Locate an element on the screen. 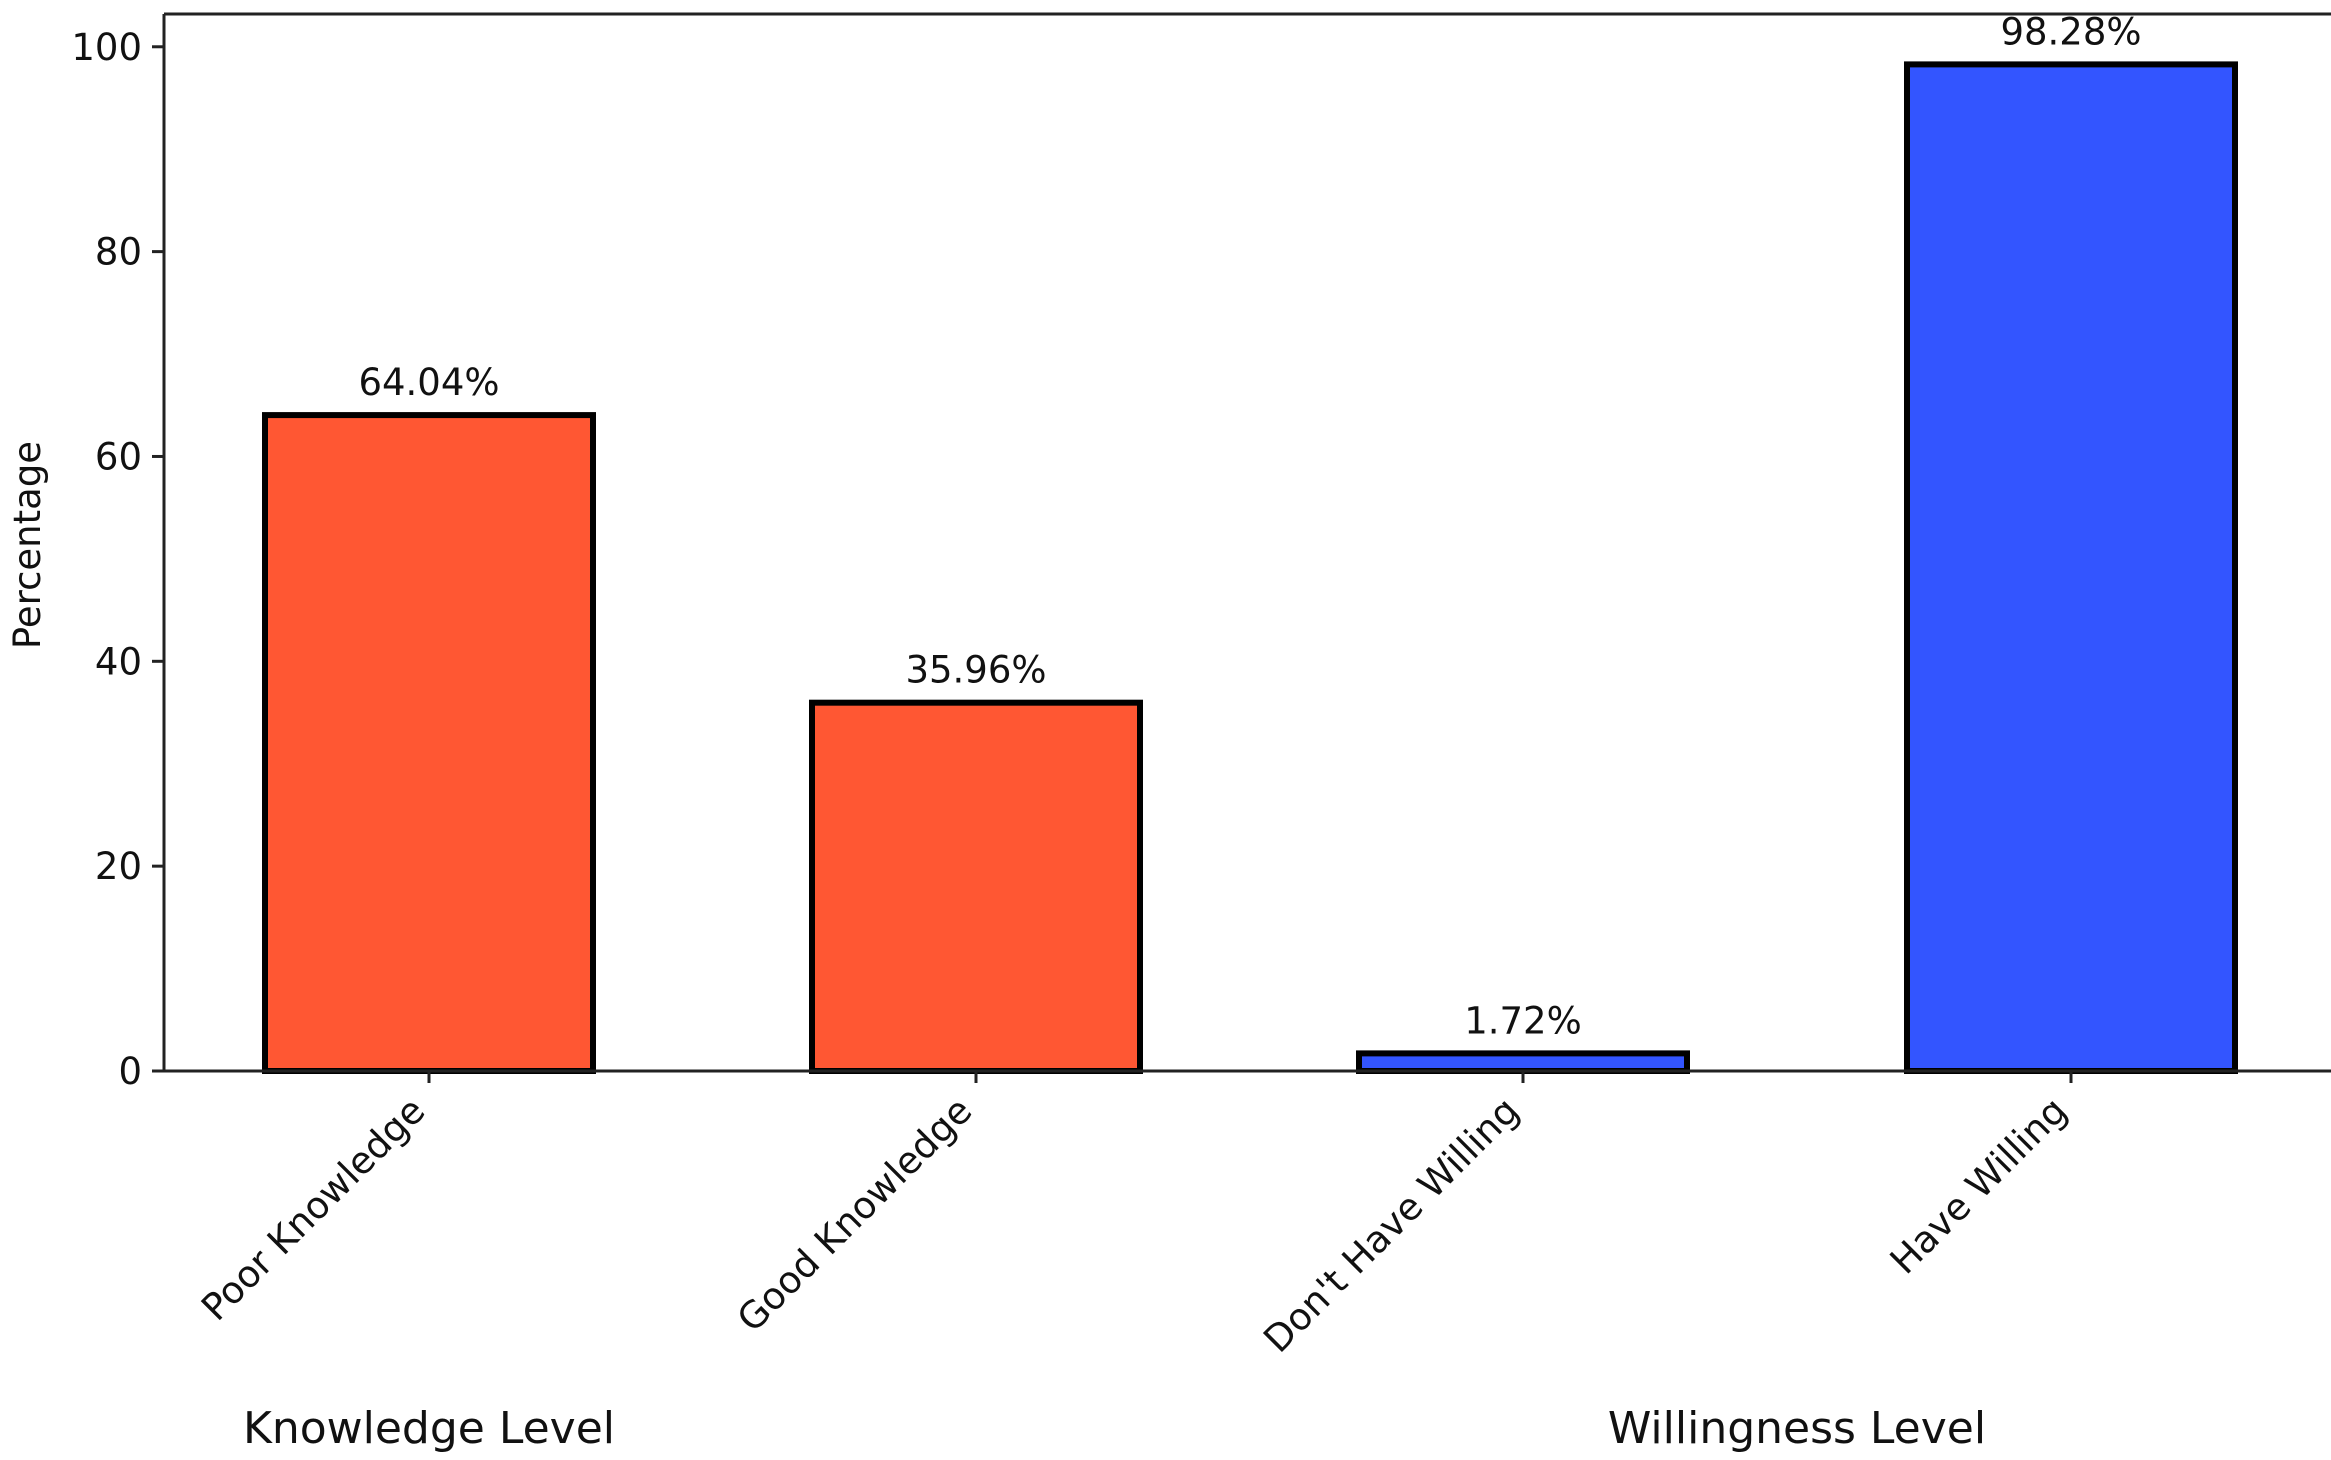 Image resolution: width=2331 pixels, height=1460 pixels. y-tick-label: 100 is located at coordinates (106, 47).